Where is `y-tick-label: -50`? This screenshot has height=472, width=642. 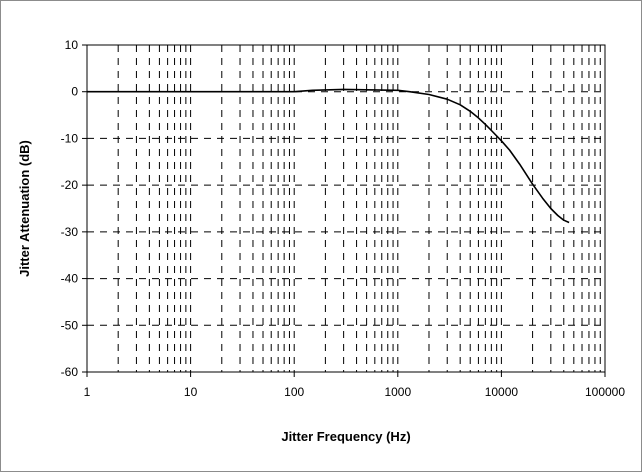 y-tick-label: -50 is located at coordinates (70, 325).